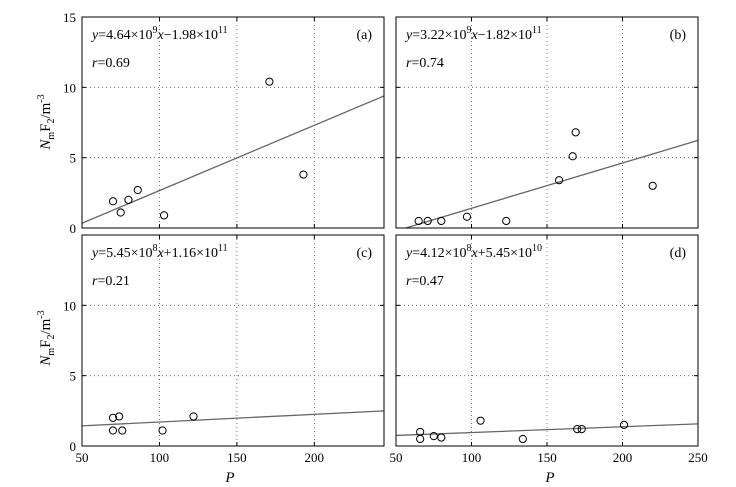  Describe the element at coordinates (69, 17) in the screenshot. I see `y-tick-label: 15` at that location.